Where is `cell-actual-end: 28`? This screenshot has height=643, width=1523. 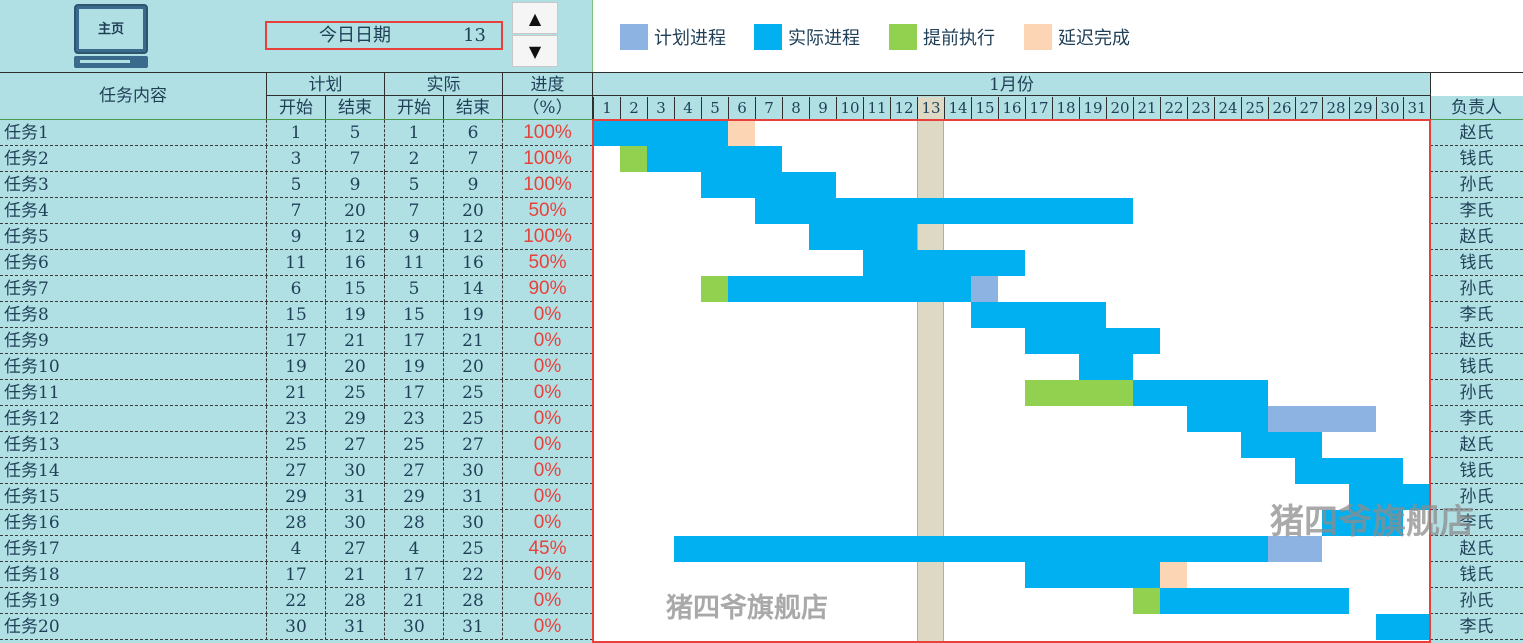 cell-actual-end: 28 is located at coordinates (472, 601).